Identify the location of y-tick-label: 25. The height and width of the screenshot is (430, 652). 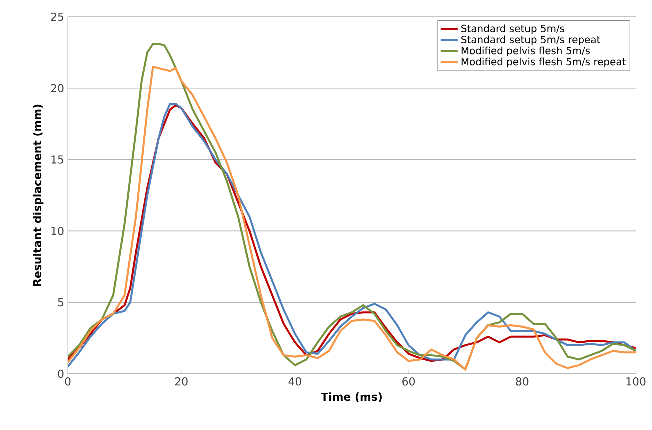
(57, 17).